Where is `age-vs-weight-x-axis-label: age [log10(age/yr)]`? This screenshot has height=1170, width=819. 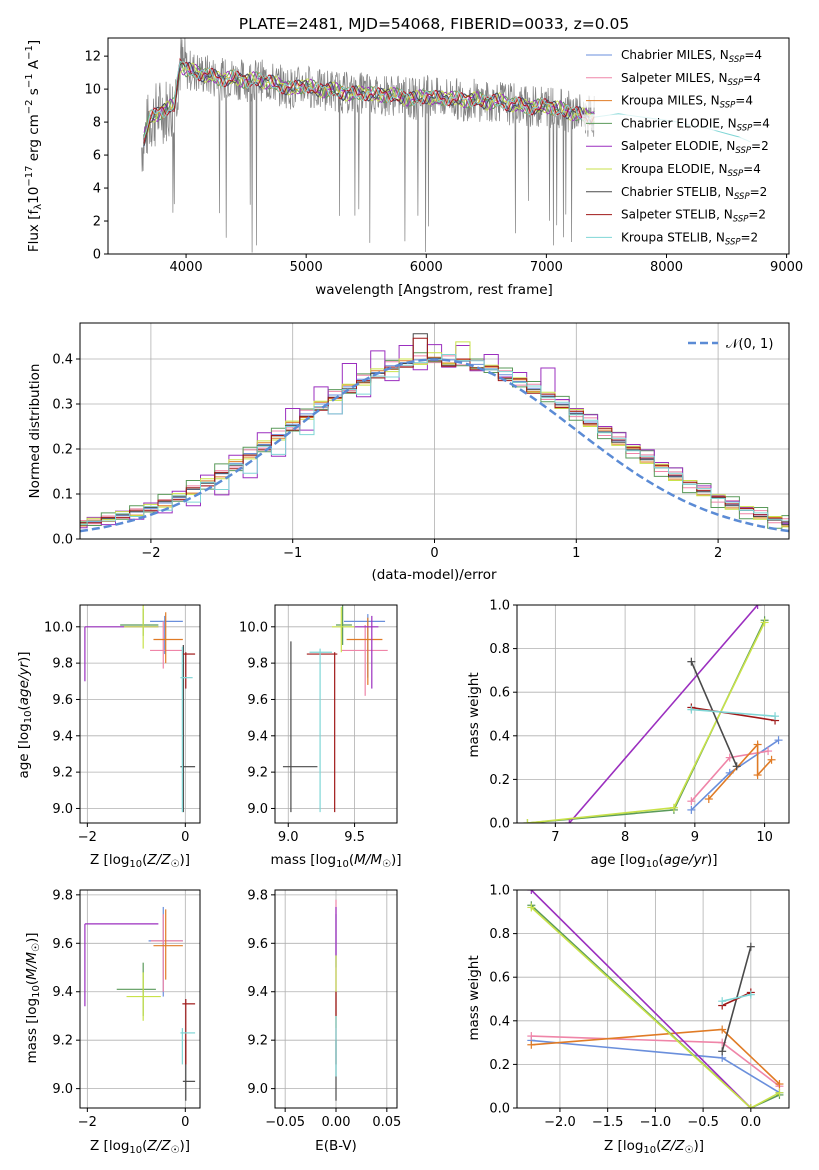 age-vs-weight-x-axis-label: age [log10(age/yr)] is located at coordinates (653, 861).